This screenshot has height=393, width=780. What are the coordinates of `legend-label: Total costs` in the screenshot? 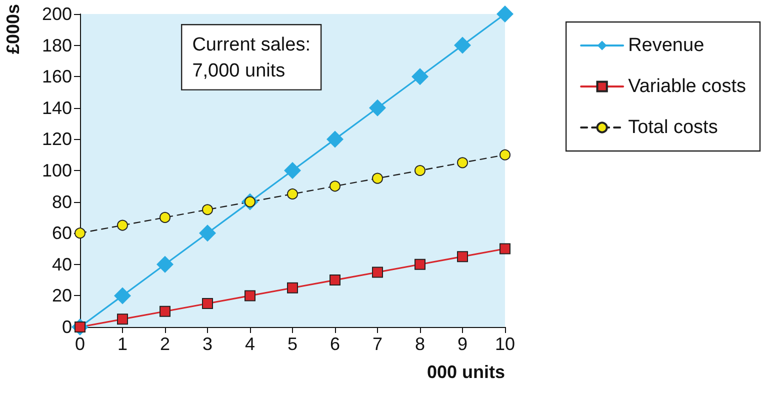 It's located at (673, 127).